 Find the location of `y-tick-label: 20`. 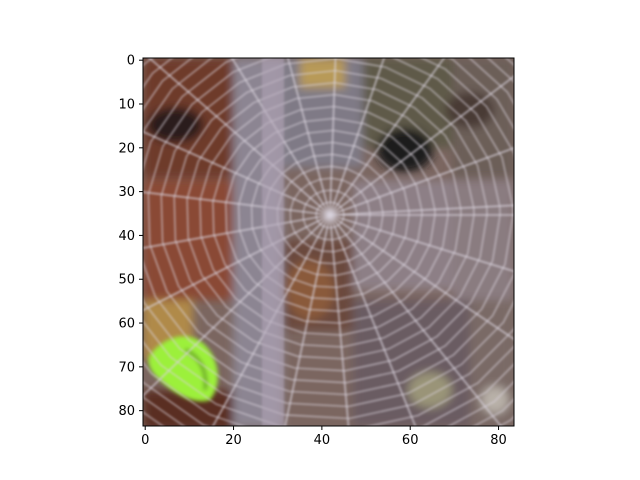

y-tick-label: 20 is located at coordinates (126, 148).